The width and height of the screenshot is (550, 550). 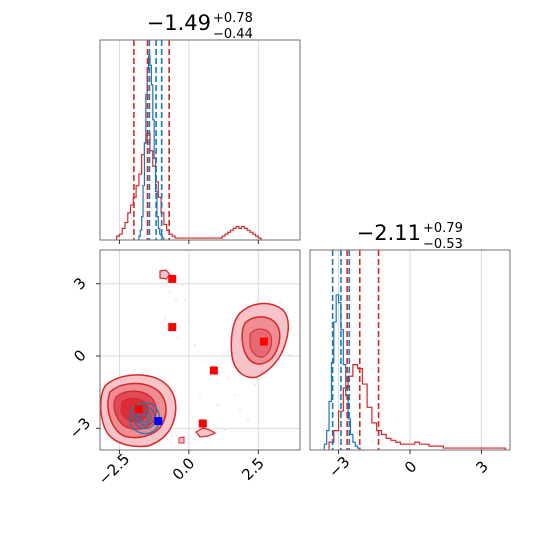 I want to click on panel-title: −2.11, so click(x=389, y=233).